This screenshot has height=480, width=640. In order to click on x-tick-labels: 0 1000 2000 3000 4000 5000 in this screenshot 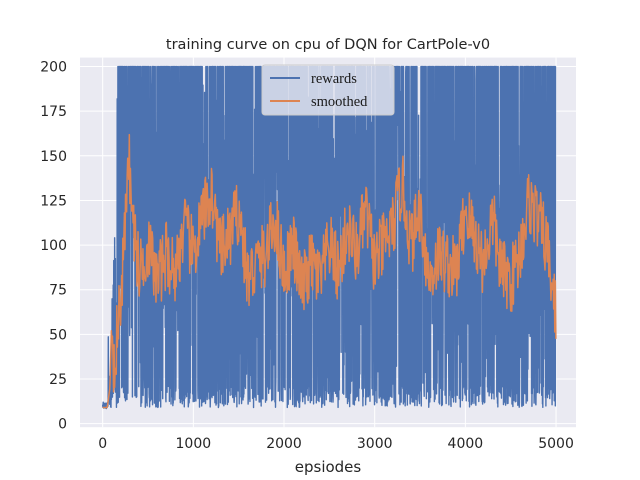, I will do `click(336, 444)`.